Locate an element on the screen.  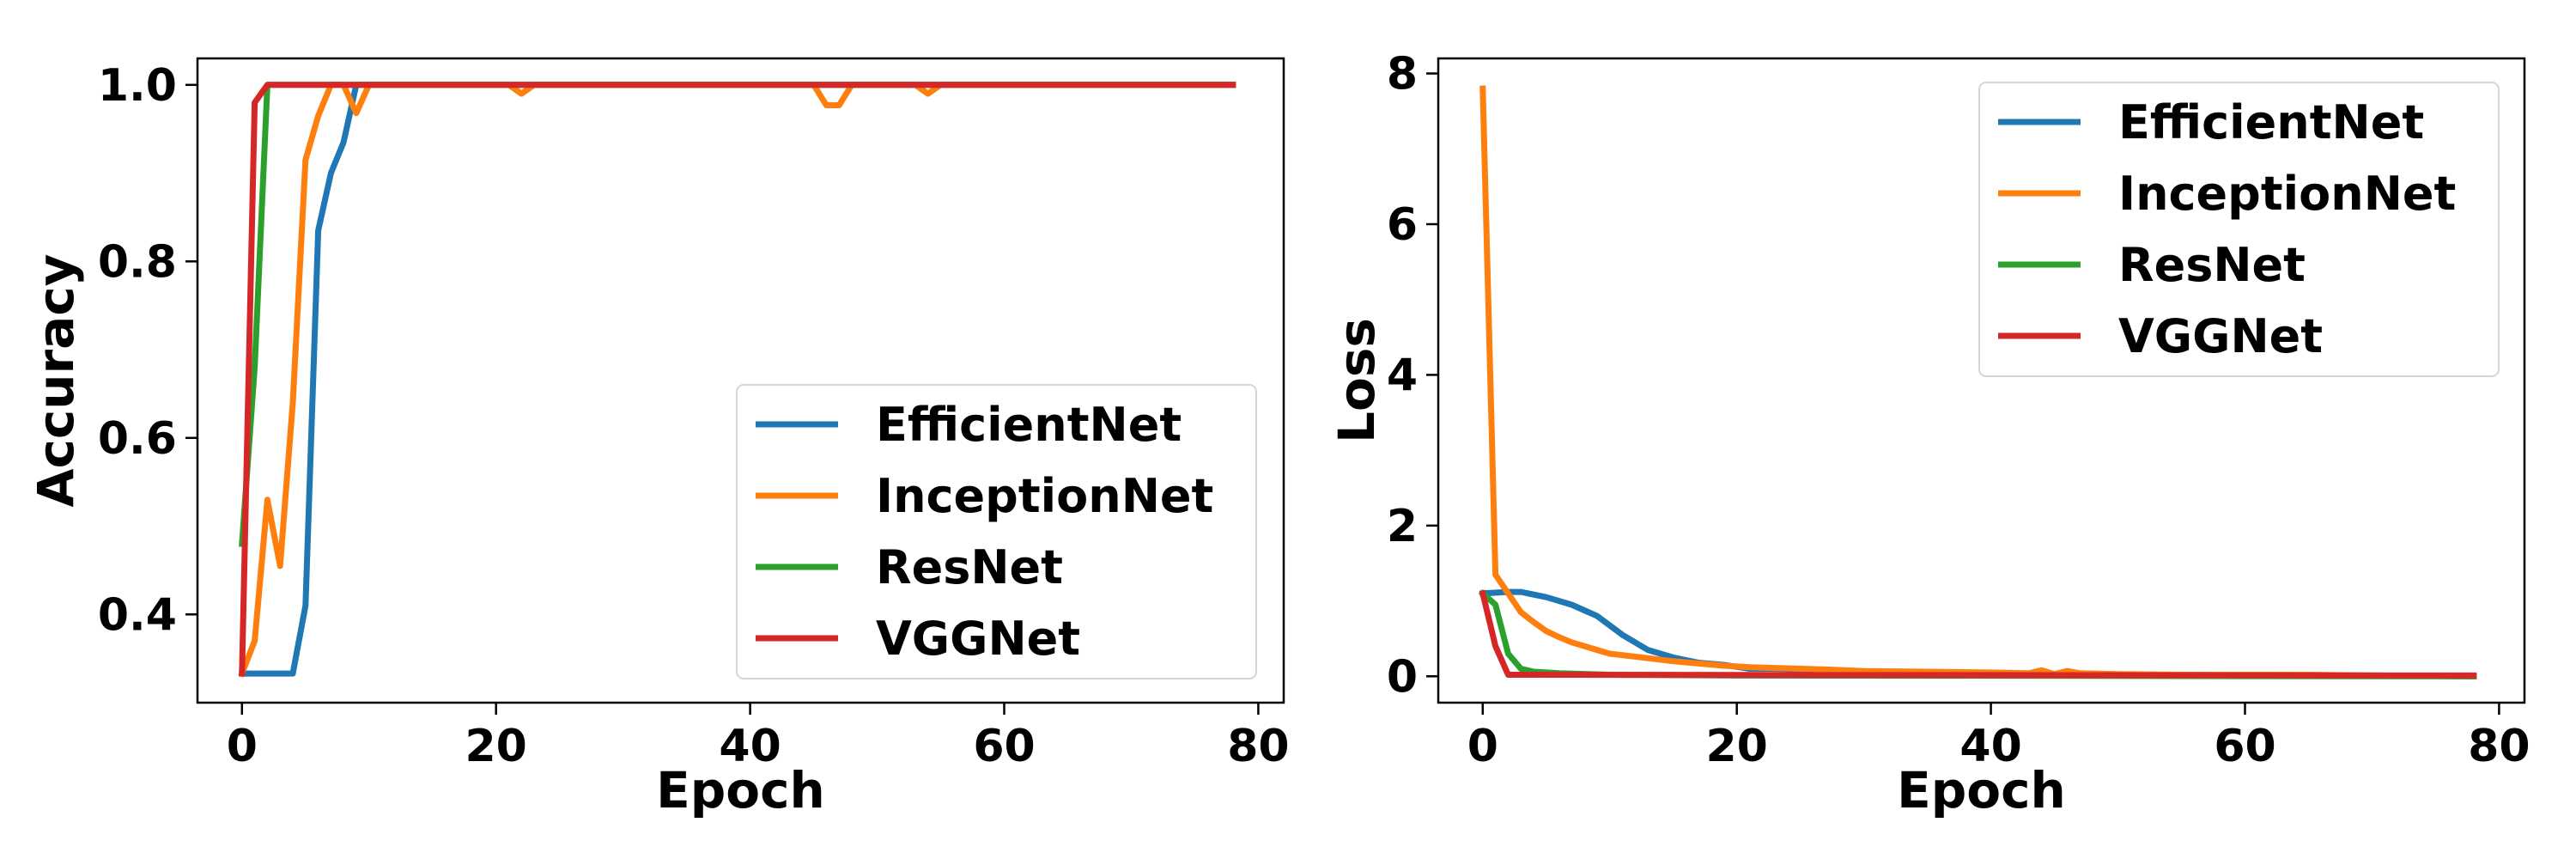
loss-y-tick-label: 2 is located at coordinates (1402, 526).